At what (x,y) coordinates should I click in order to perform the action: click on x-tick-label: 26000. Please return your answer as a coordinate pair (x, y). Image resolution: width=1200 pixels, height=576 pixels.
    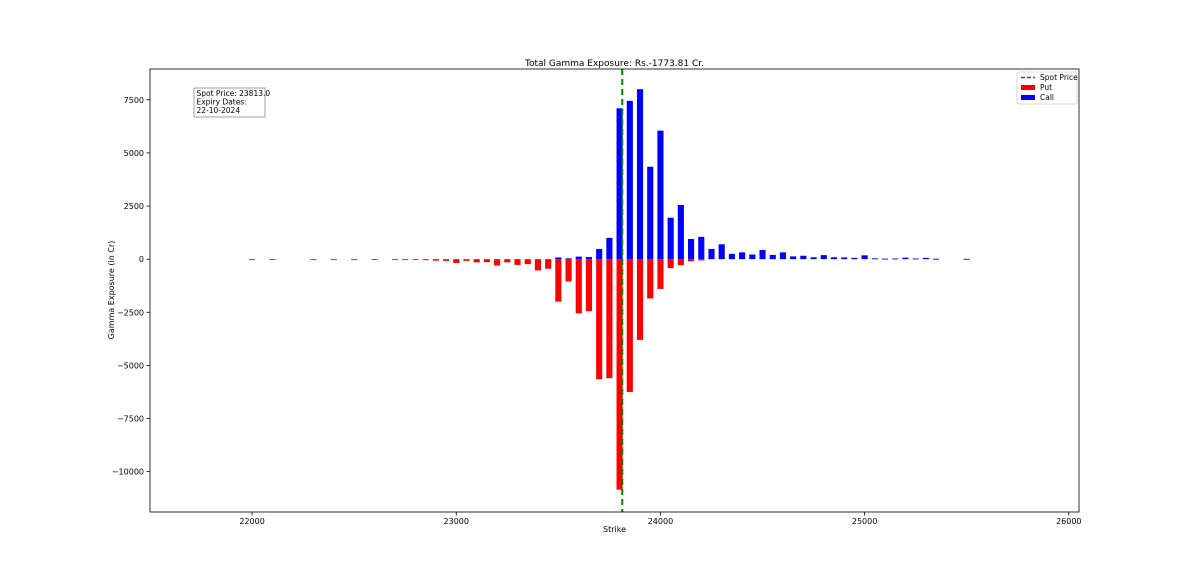
    Looking at the image, I should click on (1068, 521).